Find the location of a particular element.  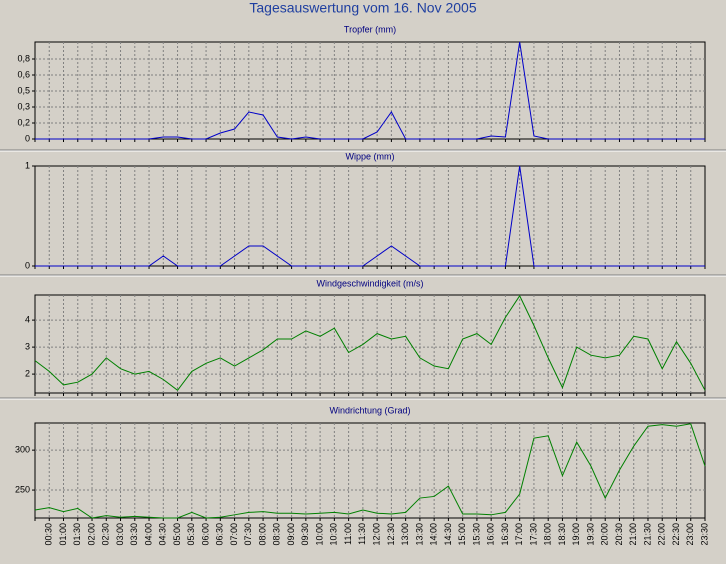

x-tick-label: 19:30 is located at coordinates (590, 534).